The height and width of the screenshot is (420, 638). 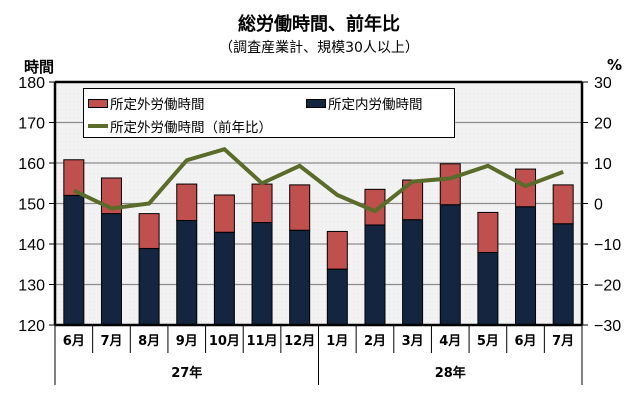 What do you see at coordinates (269, 113) in the screenshot?
I see `legend: 所定外労働時間 所定内労働時間 所定外労働時間（前年比）` at bounding box center [269, 113].